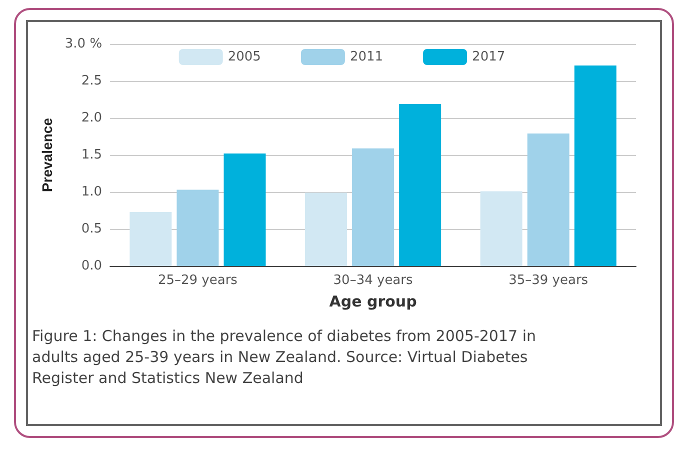  What do you see at coordinates (367, 57) in the screenshot?
I see `legend-label: 2011` at bounding box center [367, 57].